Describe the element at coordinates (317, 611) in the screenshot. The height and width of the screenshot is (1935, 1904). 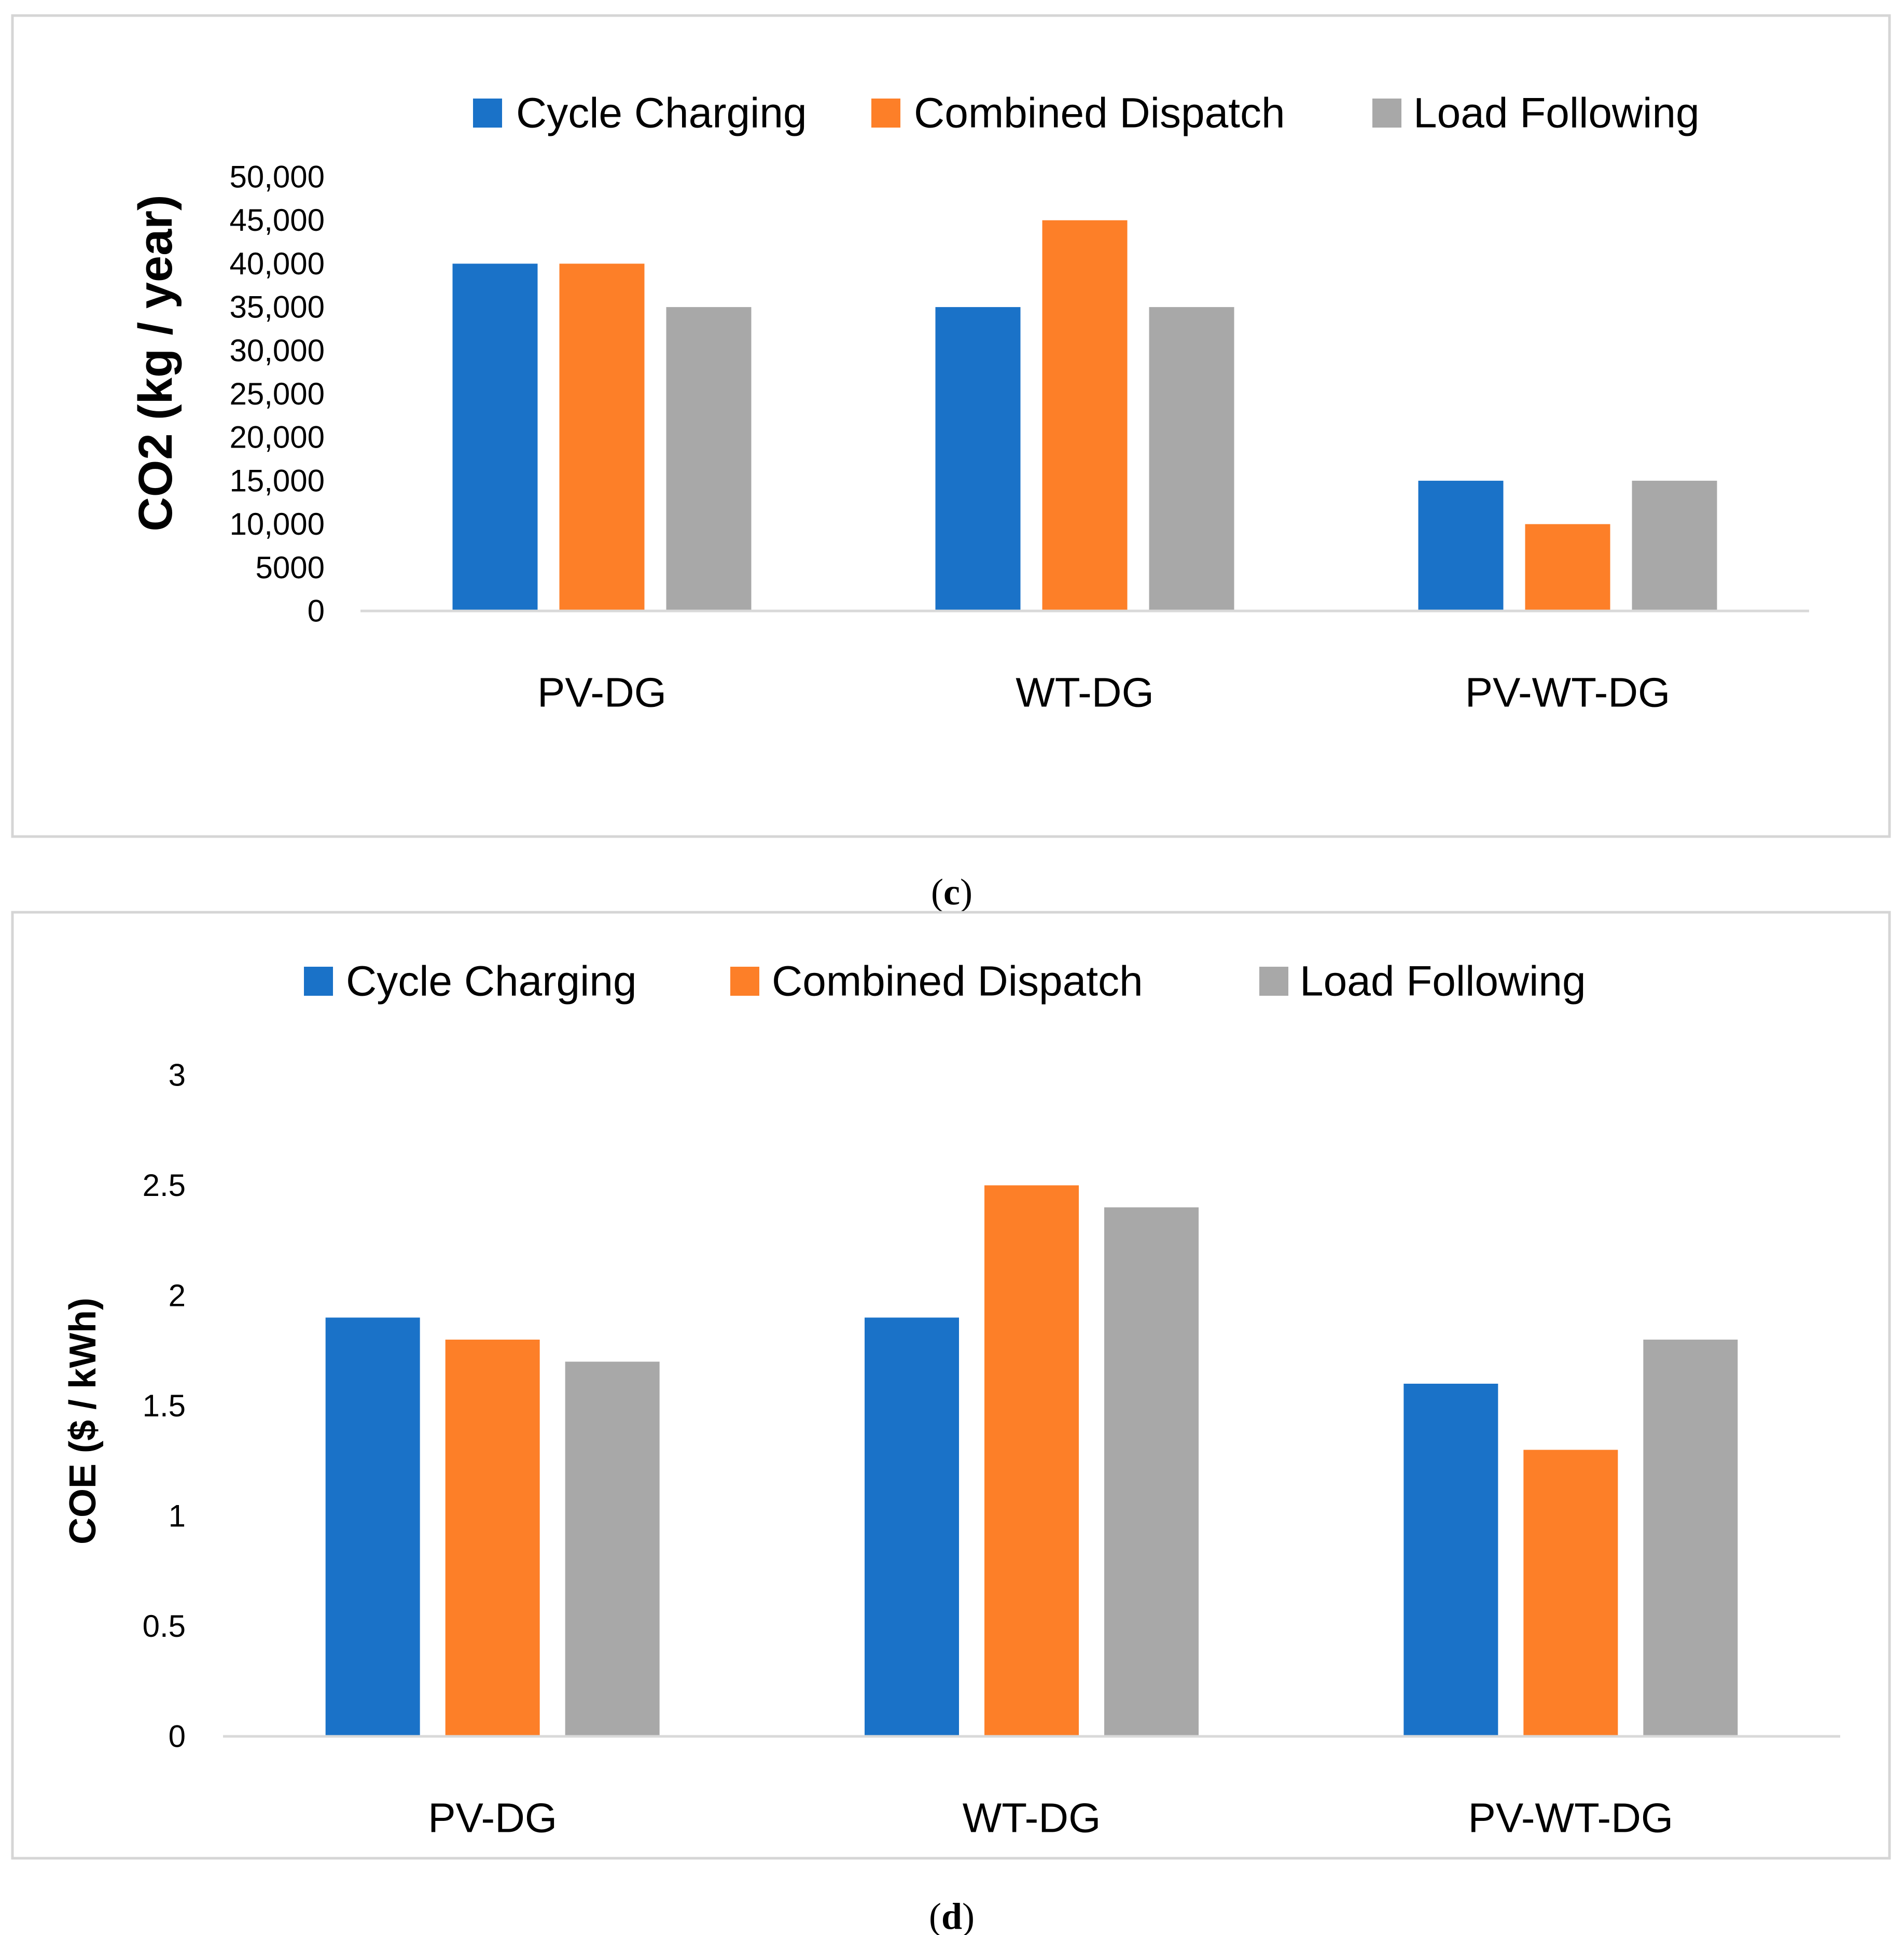
I see `chart-c-ytick-label: 0` at that location.